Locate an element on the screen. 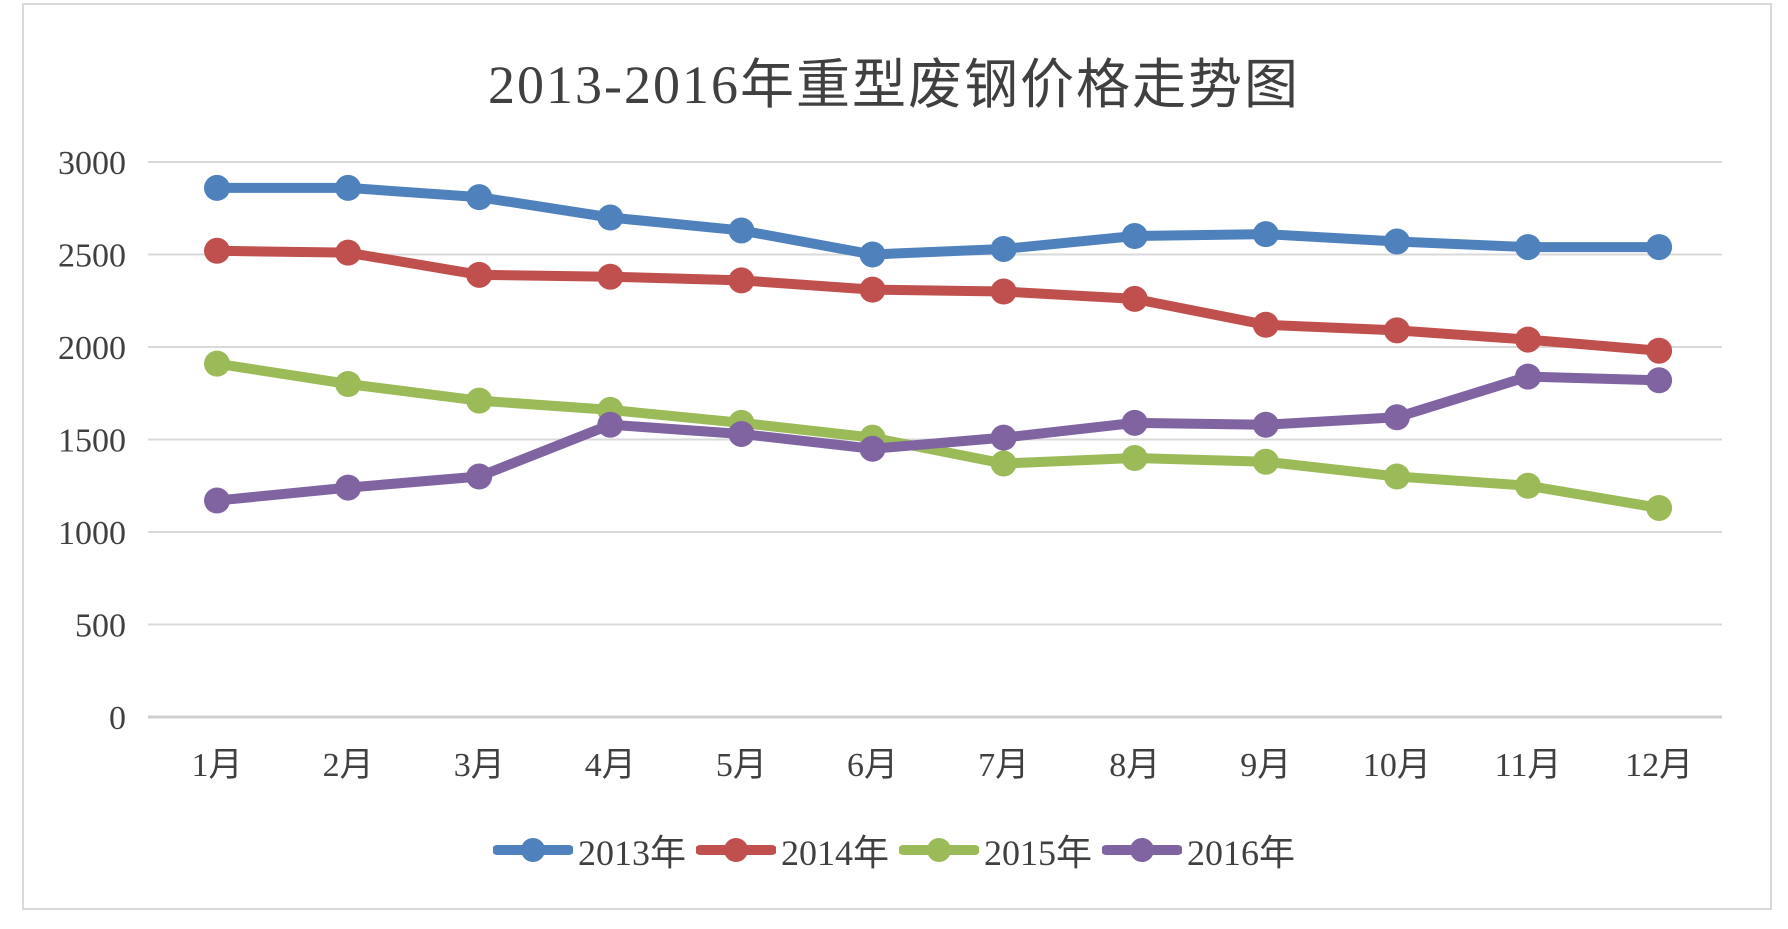  x-axis-tick-label: 6月 is located at coordinates (872, 765).